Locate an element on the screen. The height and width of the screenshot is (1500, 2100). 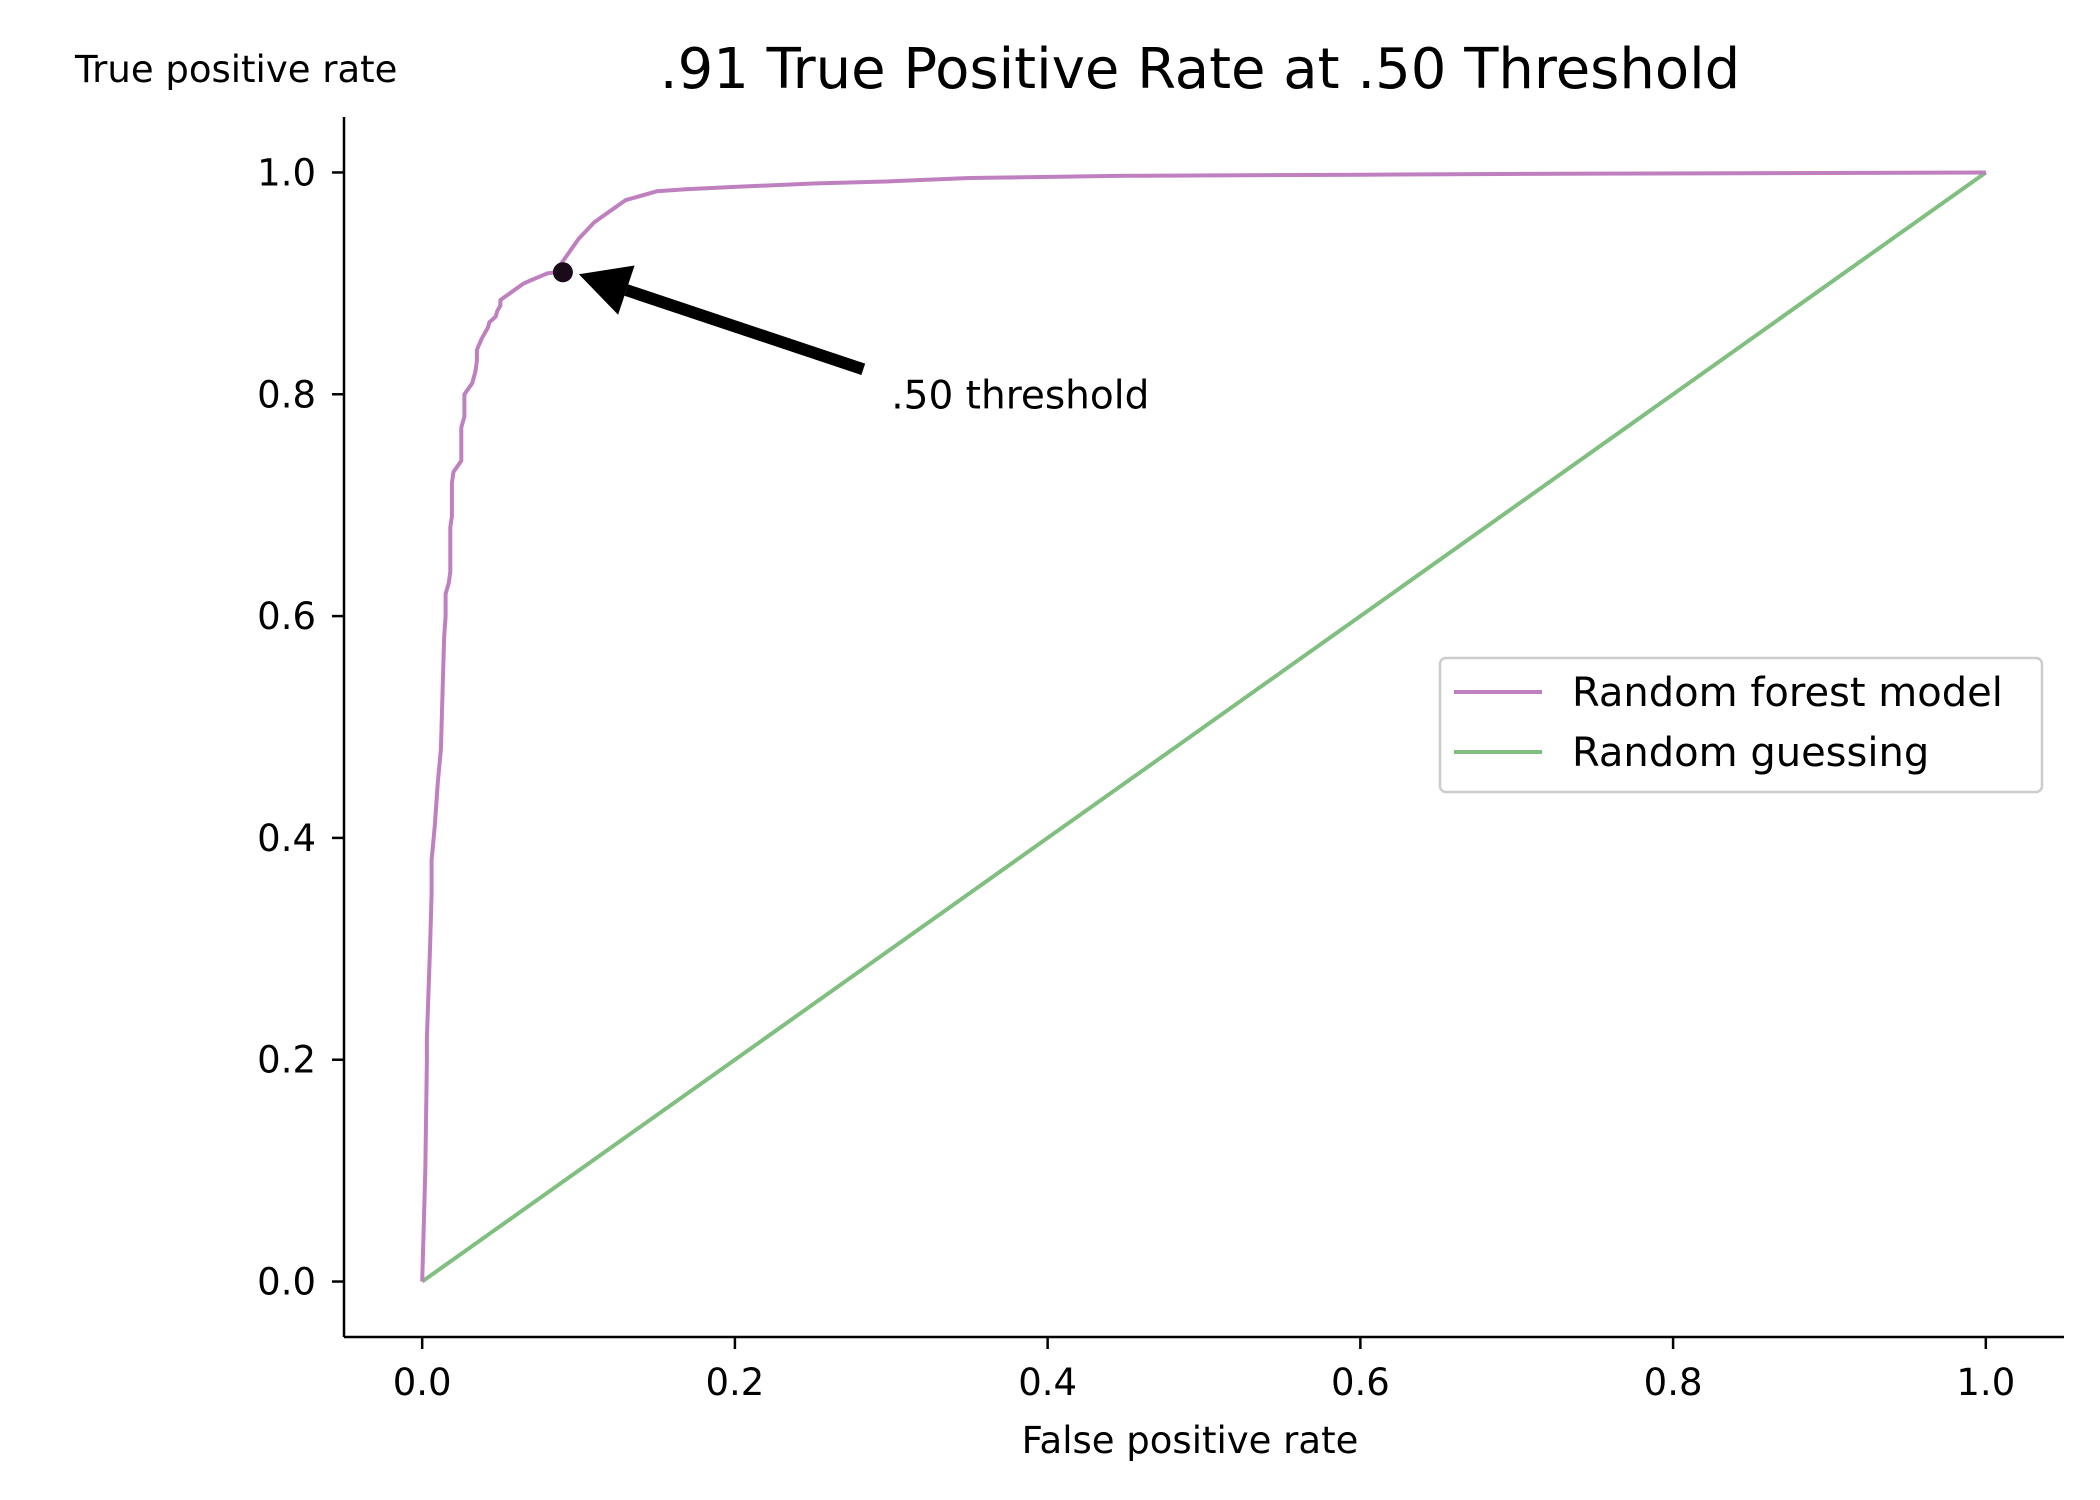
x-tick-label: 0.0 is located at coordinates (422, 1382).